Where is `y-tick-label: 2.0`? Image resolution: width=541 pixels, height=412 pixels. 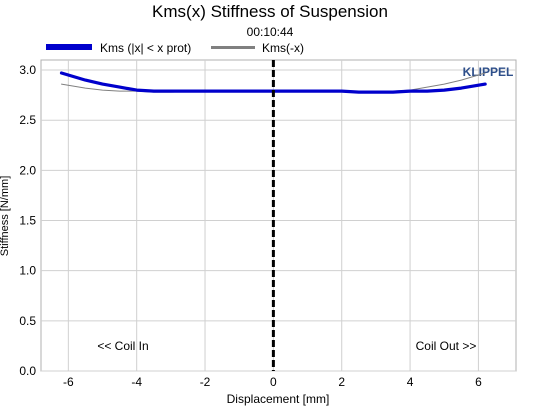
y-tick-label: 2.0 is located at coordinates (27, 170).